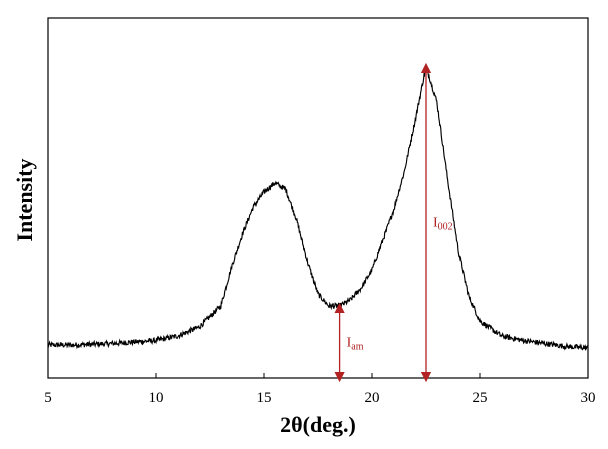 This screenshot has width=608, height=449. What do you see at coordinates (318, 424) in the screenshot?
I see `x-axis-title: 2θ(deg.)` at bounding box center [318, 424].